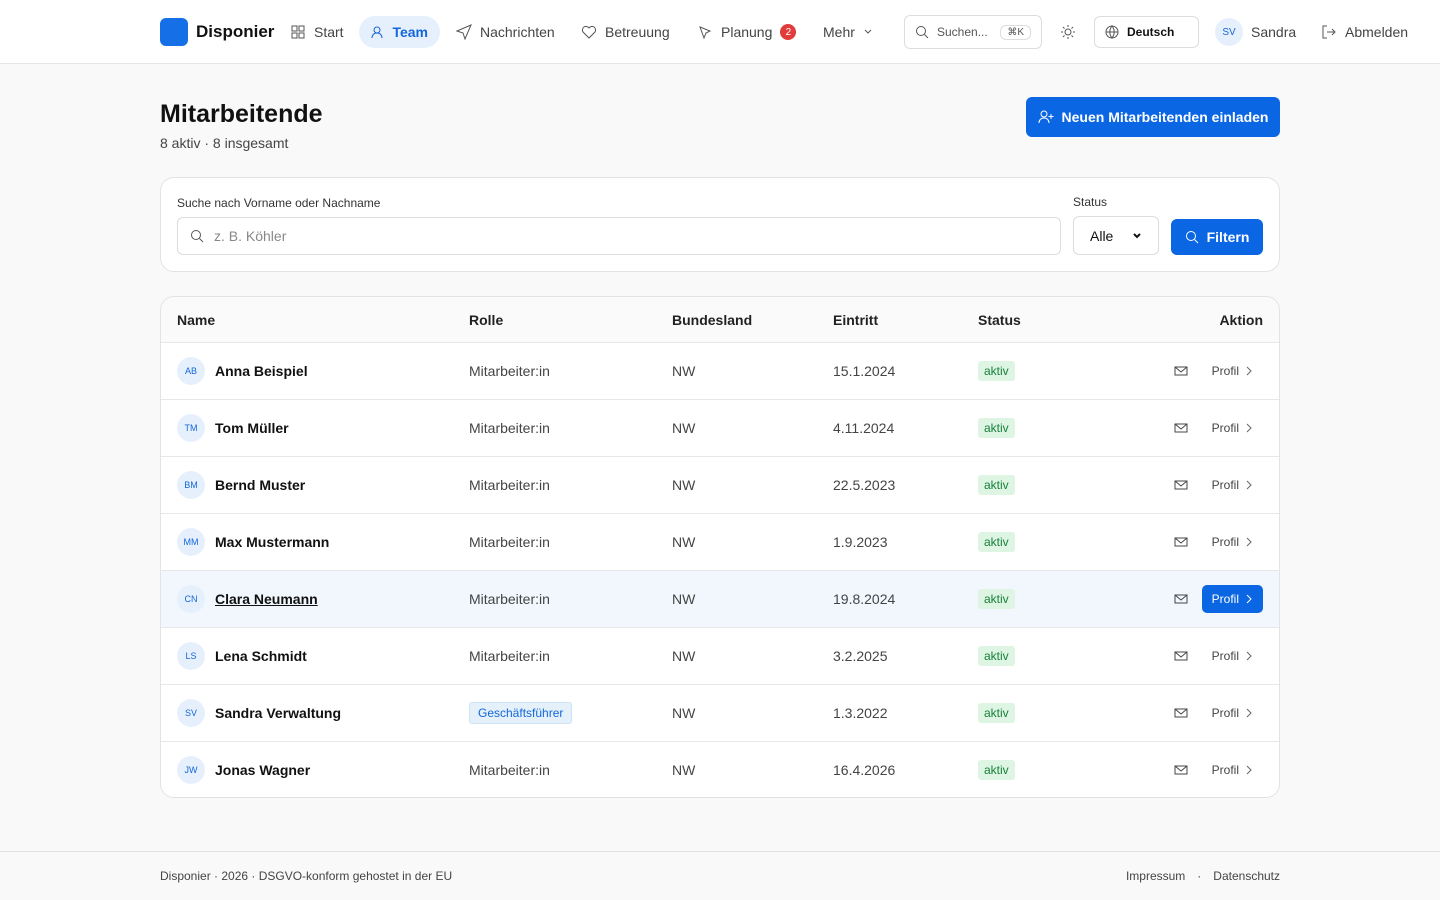 The width and height of the screenshot is (1440, 900). I want to click on employee-name: Bernd Muster, so click(260, 485).